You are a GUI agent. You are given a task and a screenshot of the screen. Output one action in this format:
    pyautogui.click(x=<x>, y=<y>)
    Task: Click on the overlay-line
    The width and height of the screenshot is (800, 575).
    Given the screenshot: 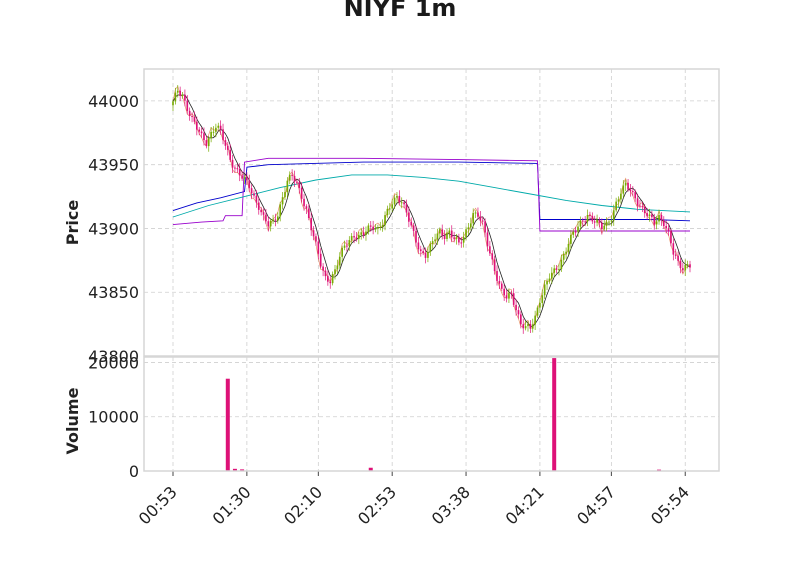 What is the action you would take?
    pyautogui.click(x=431, y=191)
    